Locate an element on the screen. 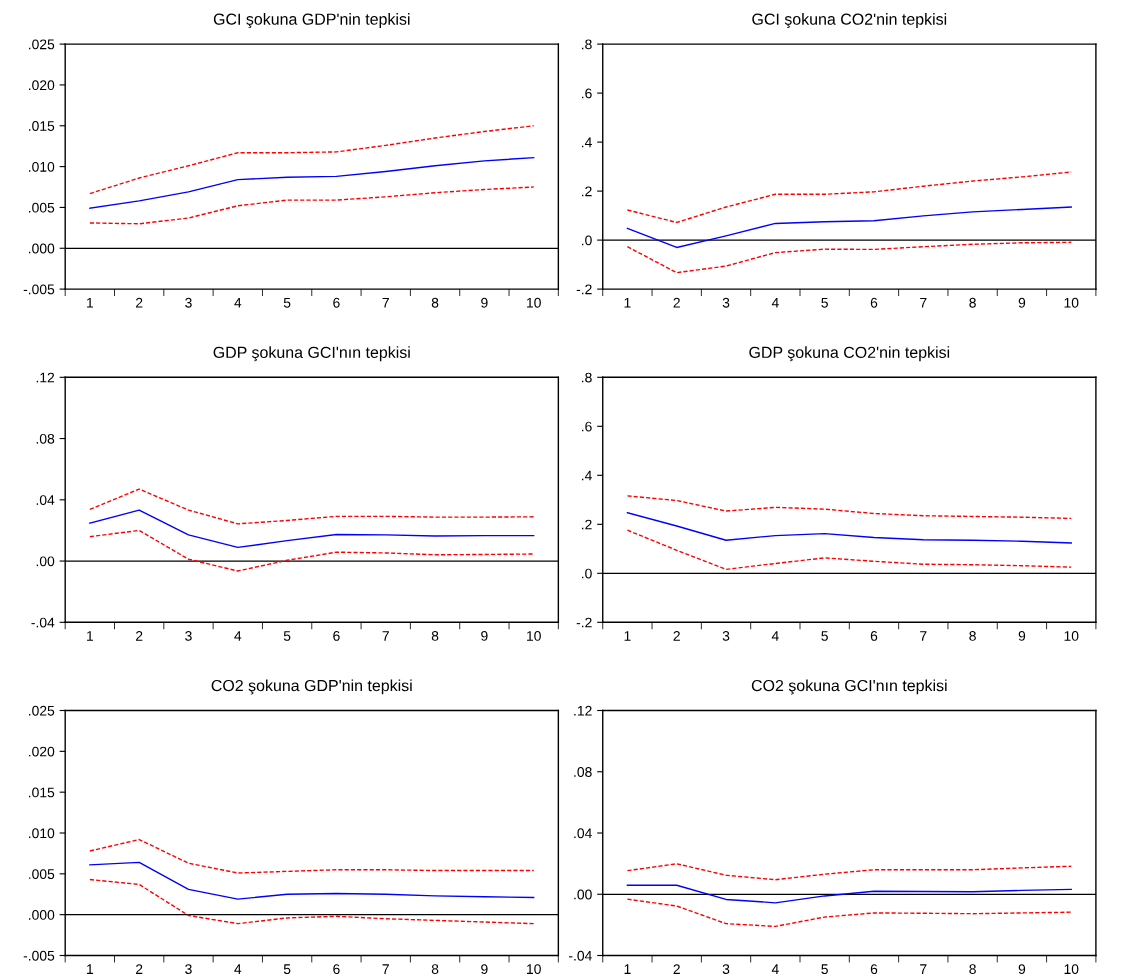 The width and height of the screenshot is (1124, 980). chart-title: GCI şokuna GDP'nin tepkisi is located at coordinates (311, 21).